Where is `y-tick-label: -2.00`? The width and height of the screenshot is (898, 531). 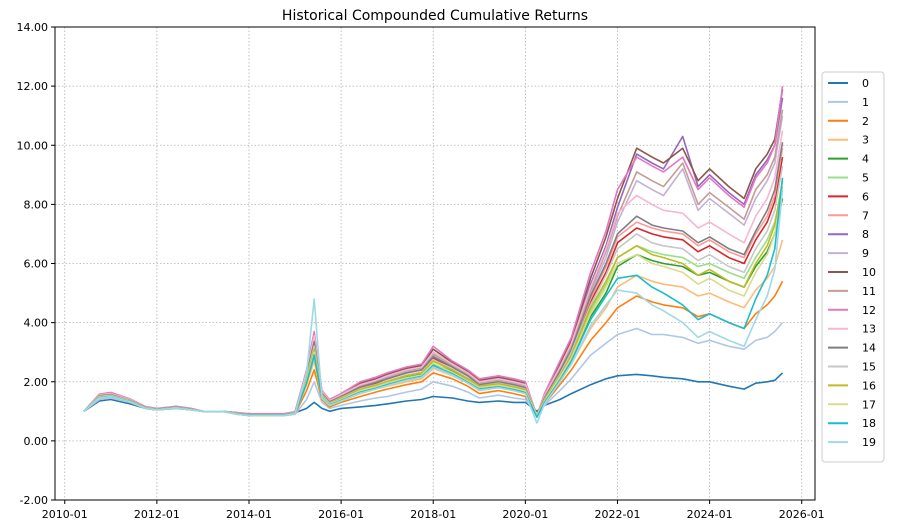
y-tick-label: -2.00 is located at coordinates (34, 500).